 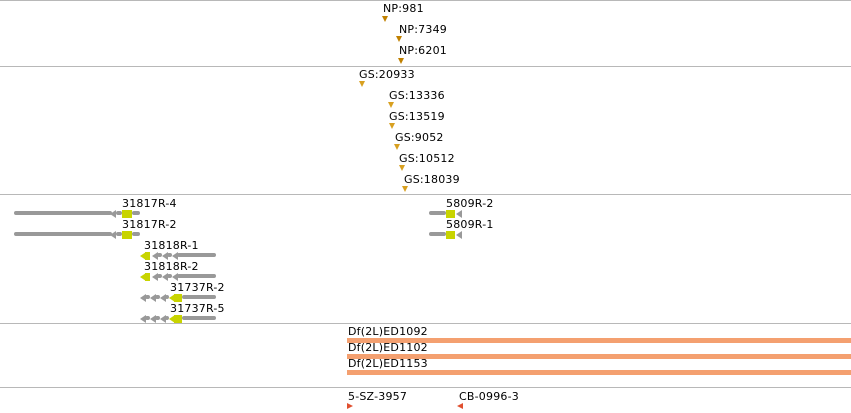 What do you see at coordinates (417, 95) in the screenshot?
I see `feature-label: GS:13336` at bounding box center [417, 95].